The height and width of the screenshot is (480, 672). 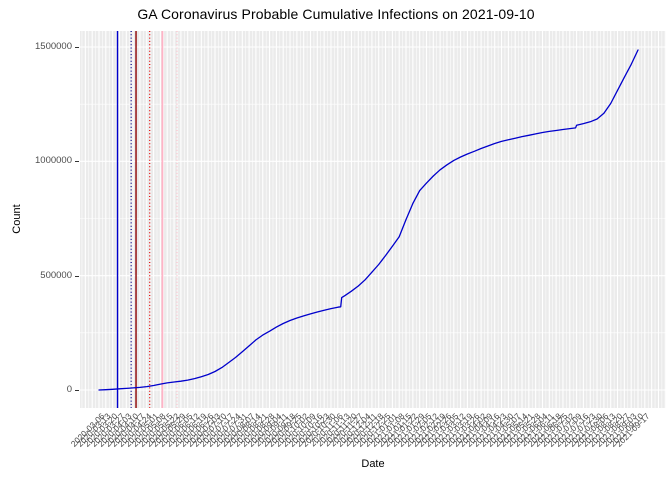 What do you see at coordinates (69, 389) in the screenshot?
I see `y-tick-label: 0` at bounding box center [69, 389].